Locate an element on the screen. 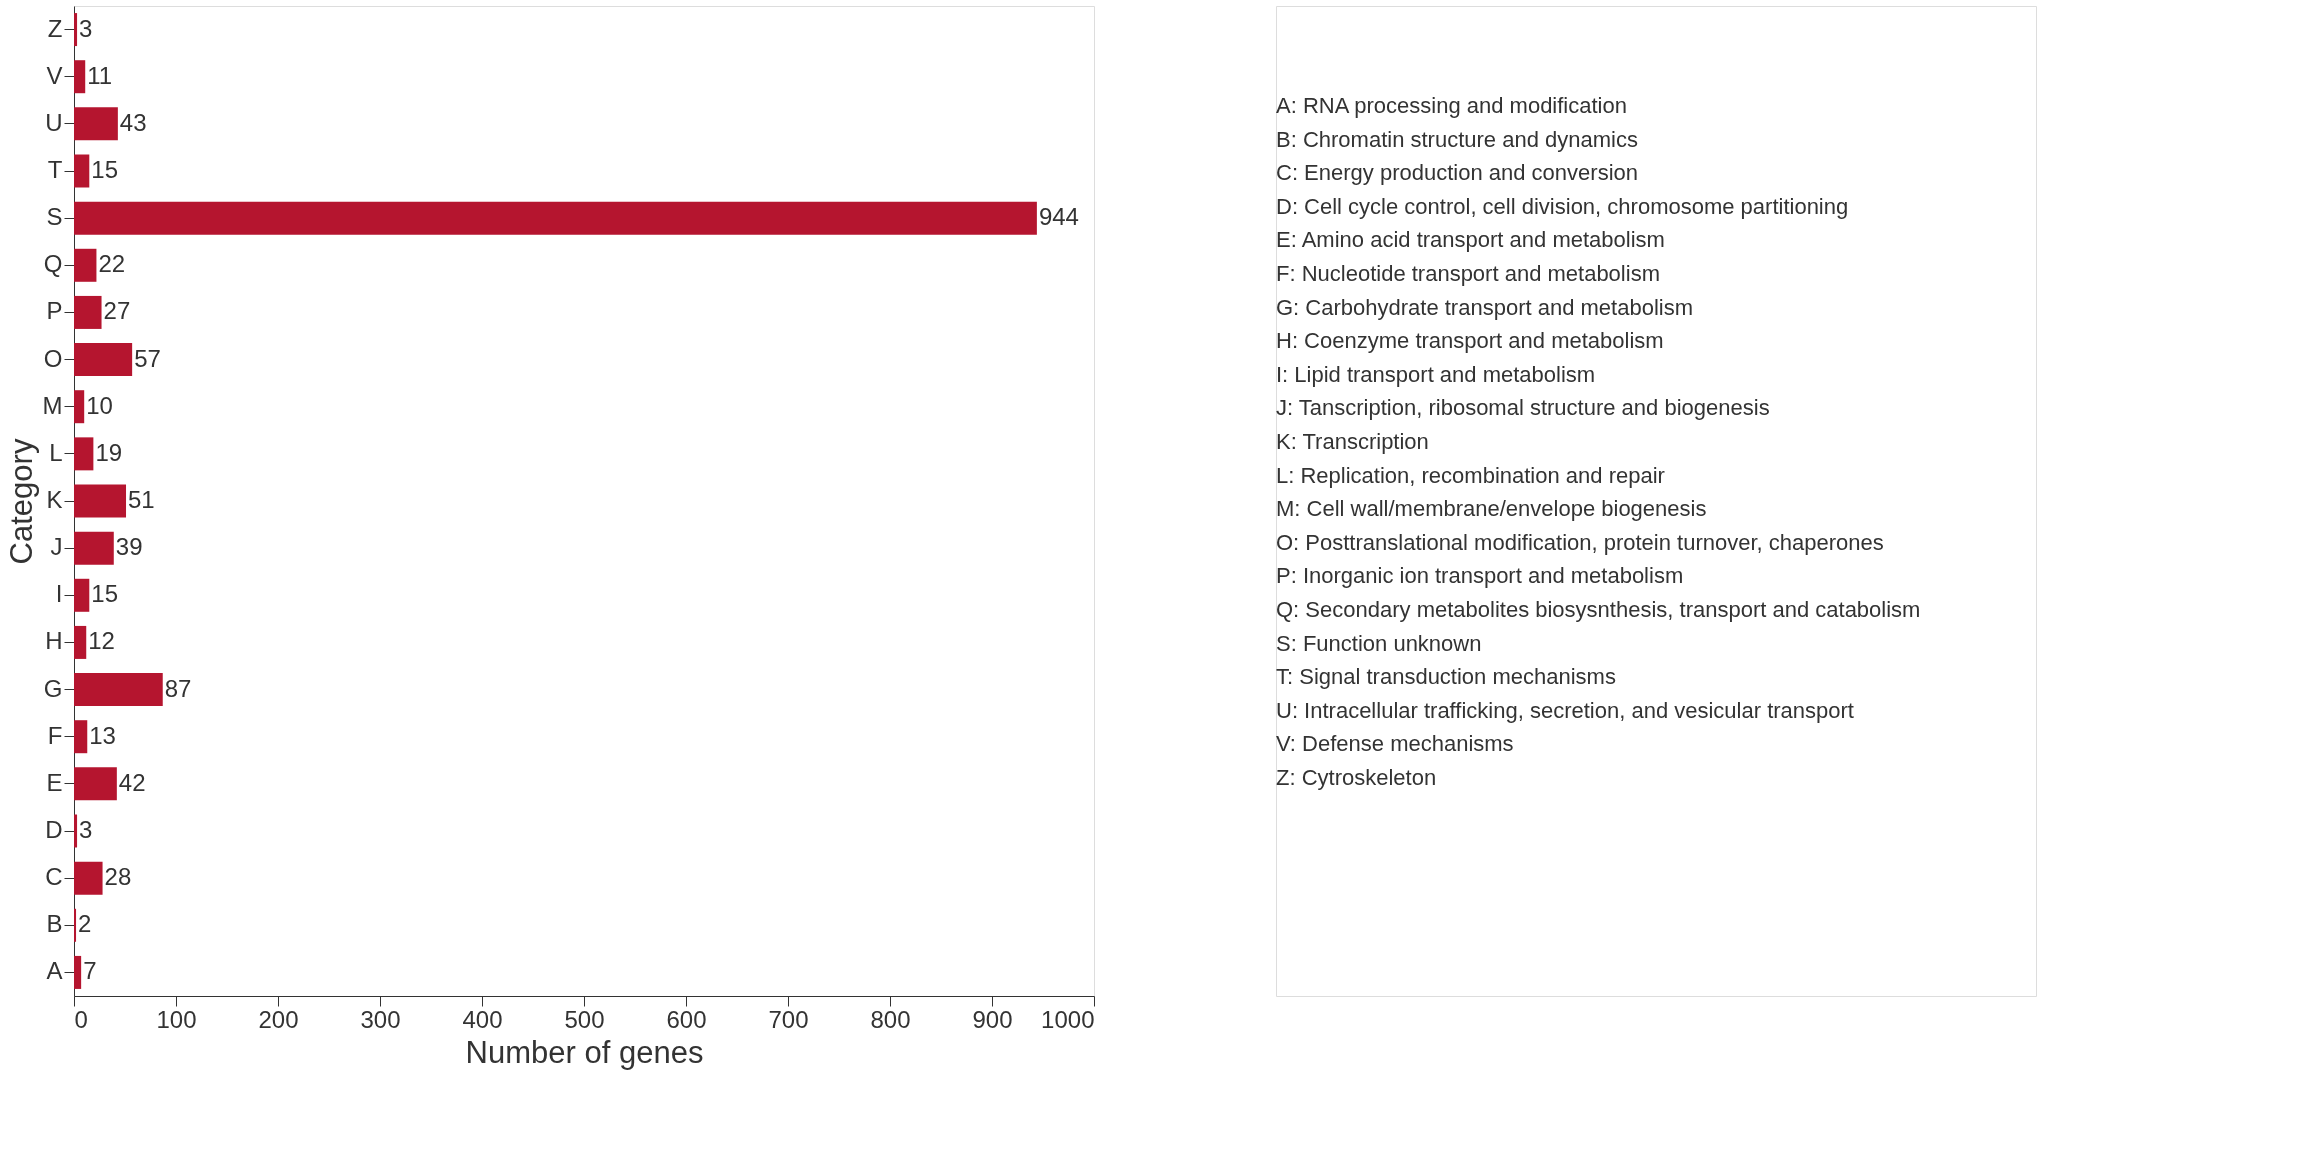 The image size is (2312, 1157). text: C: Energy production and conversion is located at coordinates (1457, 173).